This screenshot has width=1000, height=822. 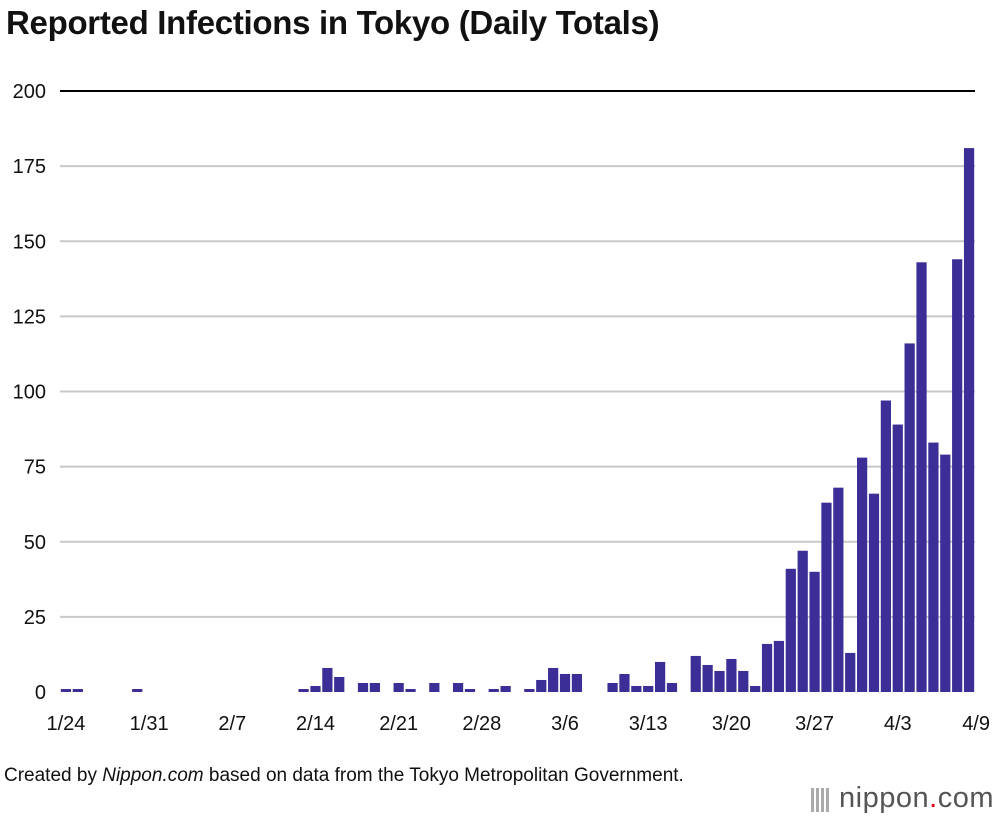 What do you see at coordinates (35, 468) in the screenshot?
I see `y-tick-label: 75` at bounding box center [35, 468].